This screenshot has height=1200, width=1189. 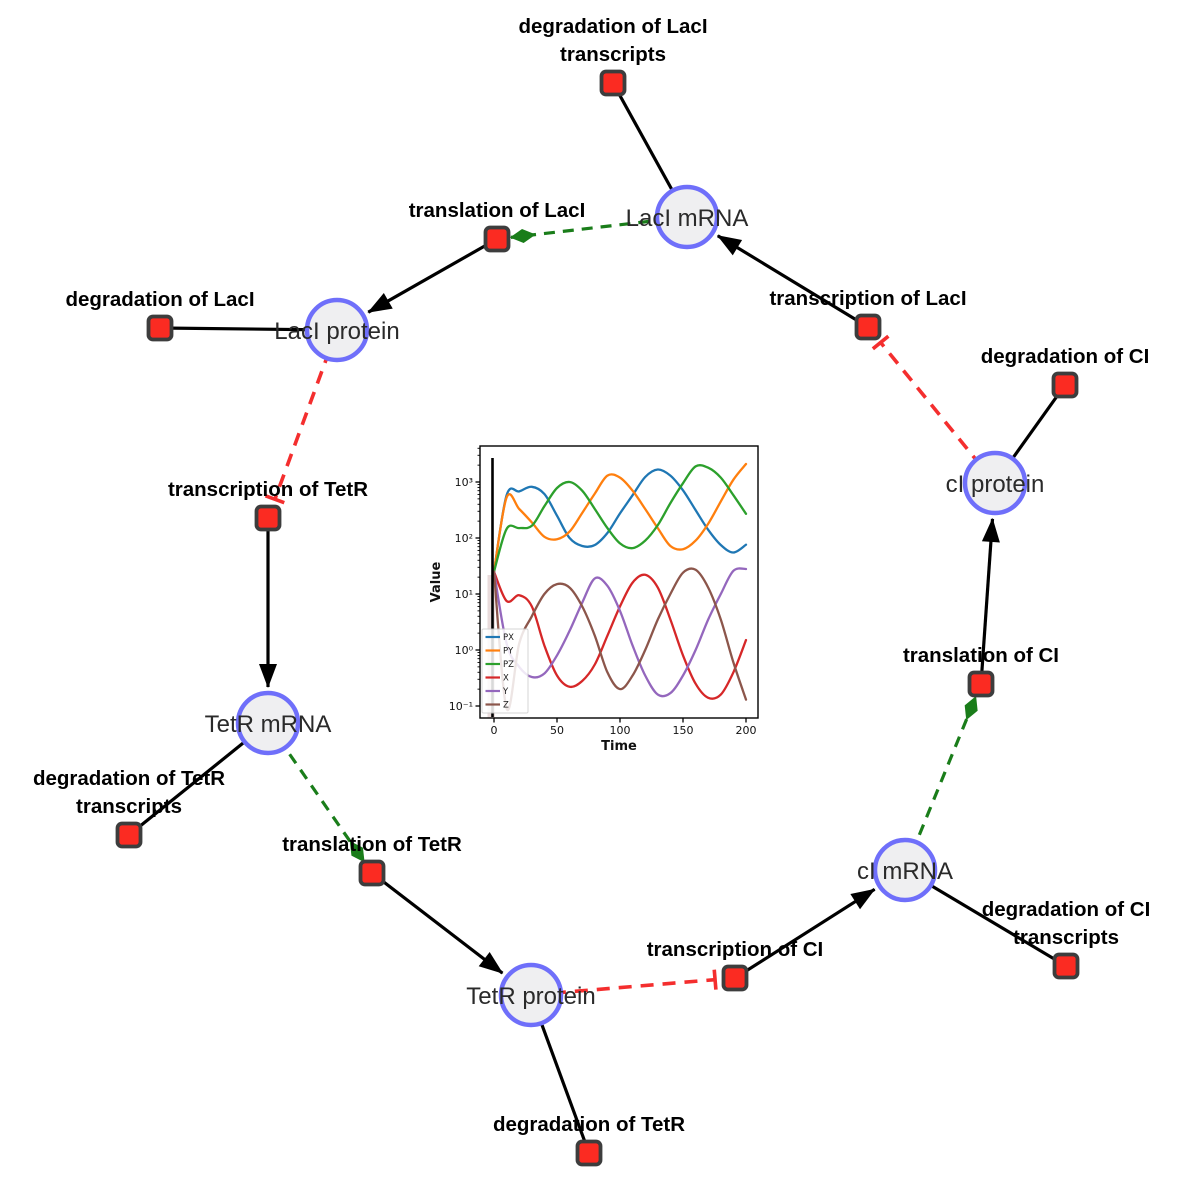 What do you see at coordinates (432, 275) in the screenshot?
I see `edge-production-transl_lacI-lacI_protein` at bounding box center [432, 275].